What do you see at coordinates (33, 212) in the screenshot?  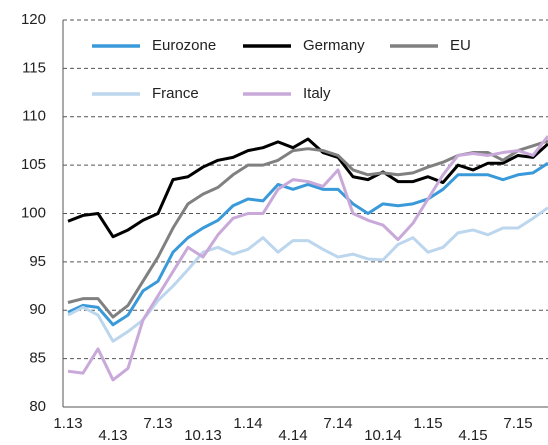 I see `y-tick-label: 100` at bounding box center [33, 212].